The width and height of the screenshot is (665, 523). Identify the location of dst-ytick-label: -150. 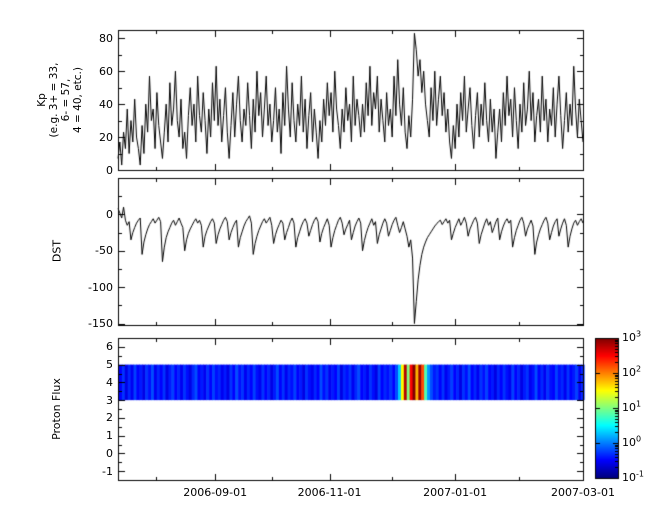
(100, 324).